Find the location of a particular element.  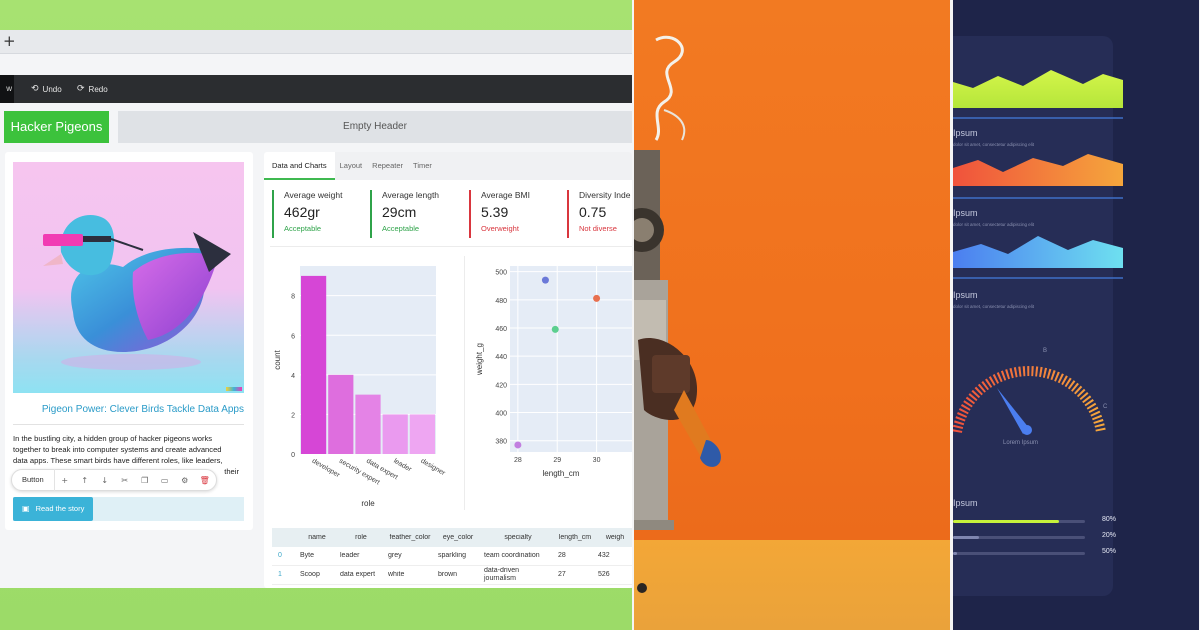

column-header: role is located at coordinates (361, 537).